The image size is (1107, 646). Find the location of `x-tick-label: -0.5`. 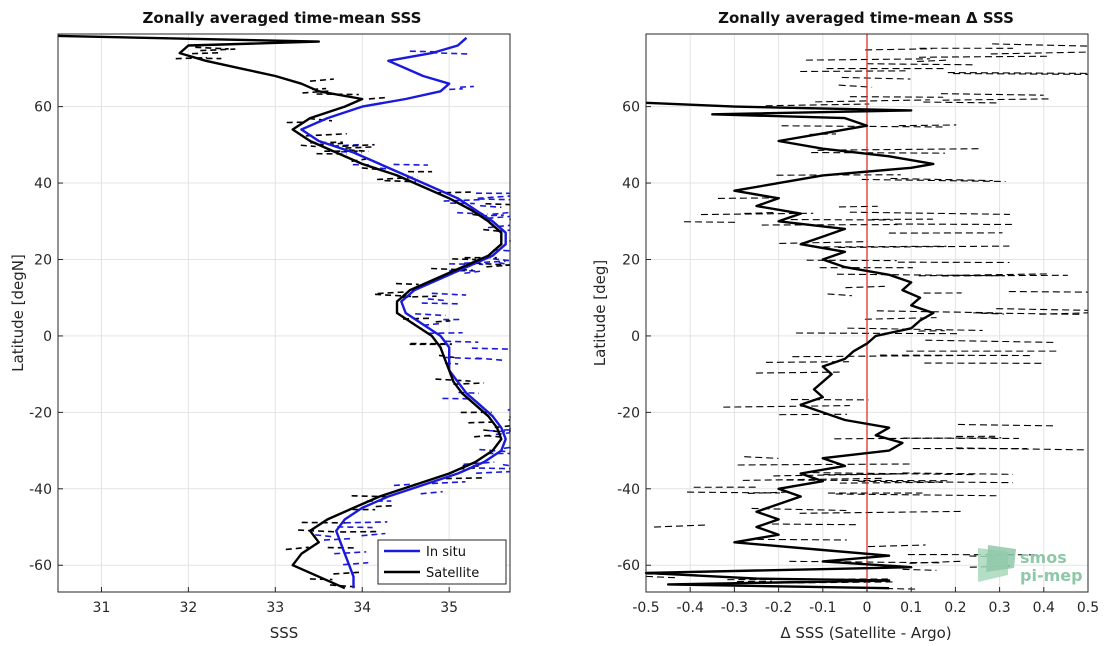

x-tick-label: -0.5 is located at coordinates (645, 608).